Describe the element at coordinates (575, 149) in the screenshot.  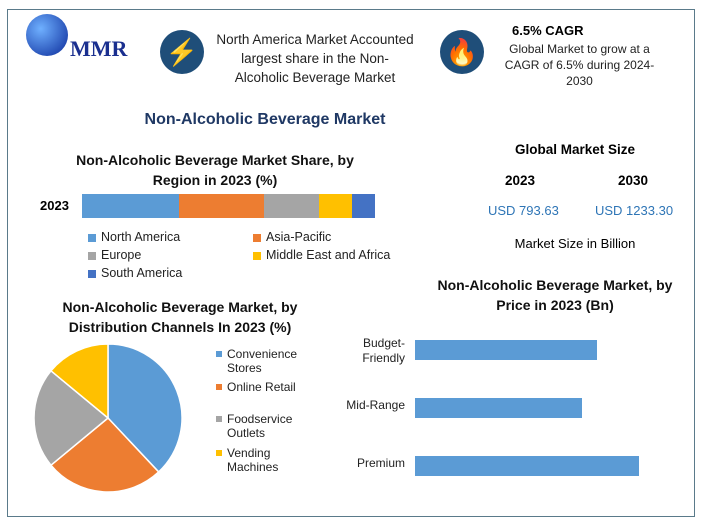
I see `market-size-title: Global Market Size` at that location.